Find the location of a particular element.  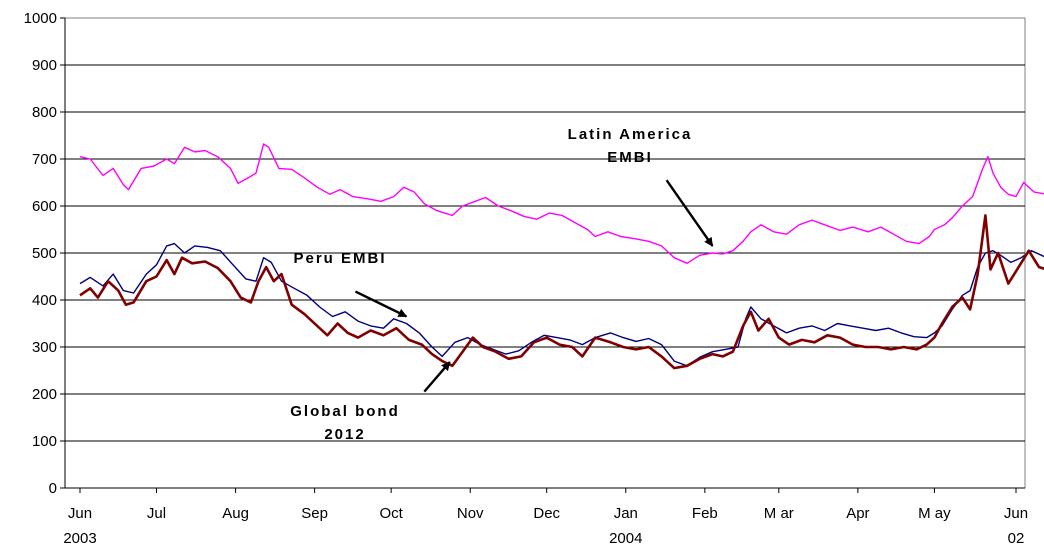

annotation-label-global-bond-2012: Global bond is located at coordinates (345, 411).